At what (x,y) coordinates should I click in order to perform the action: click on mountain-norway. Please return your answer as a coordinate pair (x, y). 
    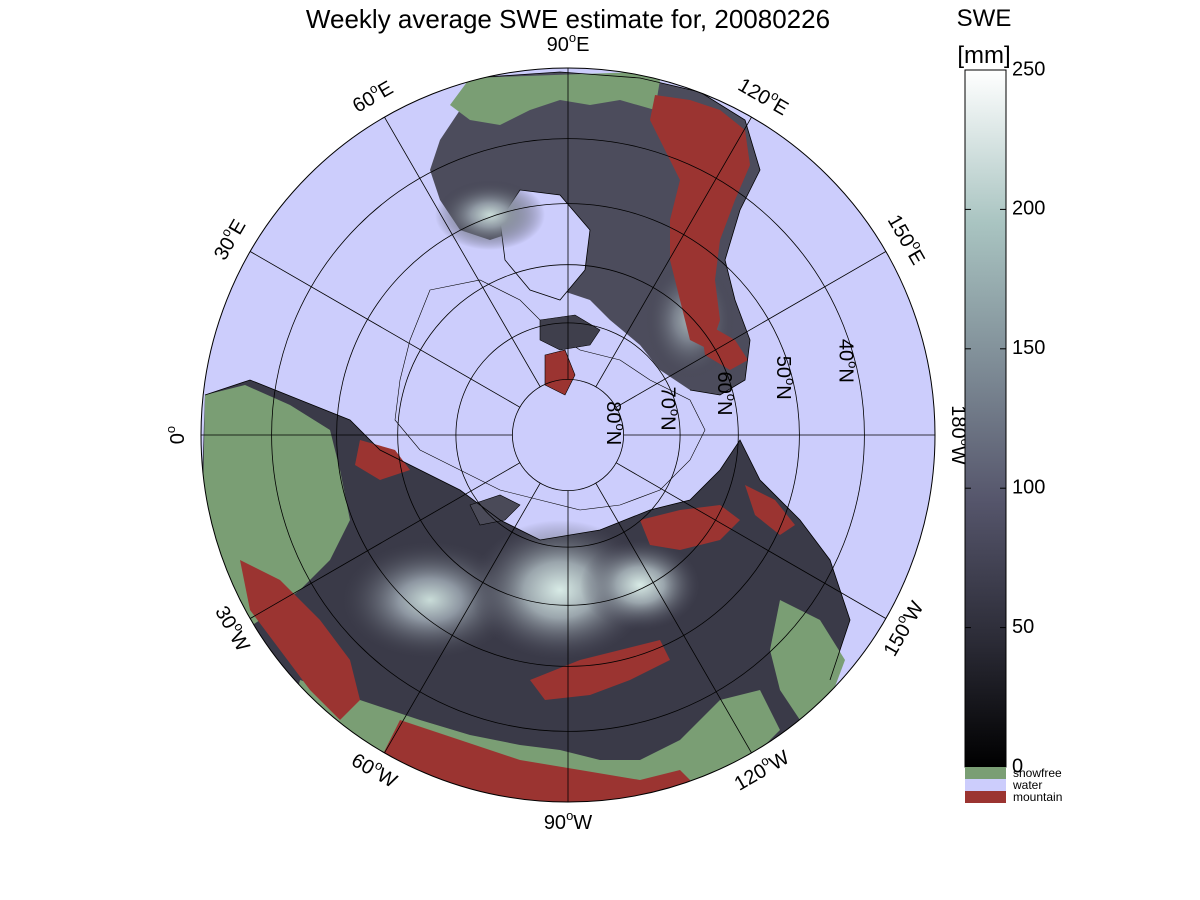
    Looking at the image, I should click on (382, 460).